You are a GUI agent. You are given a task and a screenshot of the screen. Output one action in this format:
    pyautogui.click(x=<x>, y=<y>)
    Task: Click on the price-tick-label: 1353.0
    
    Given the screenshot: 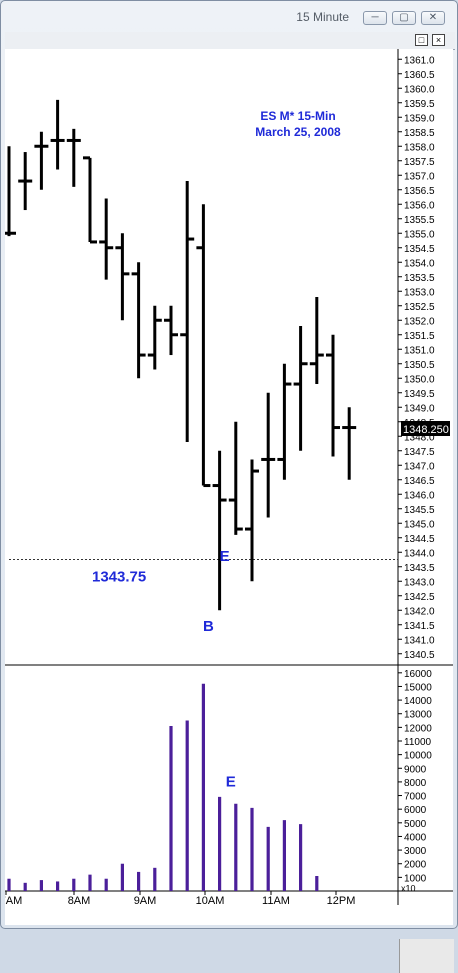 What is the action you would take?
    pyautogui.click(x=419, y=292)
    